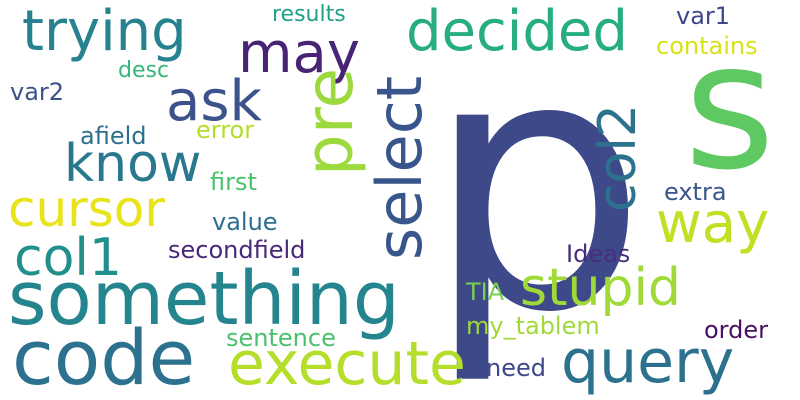 This screenshot has height=400, width=800. Describe the element at coordinates (517, 32) in the screenshot. I see `word-decided: decided` at that location.